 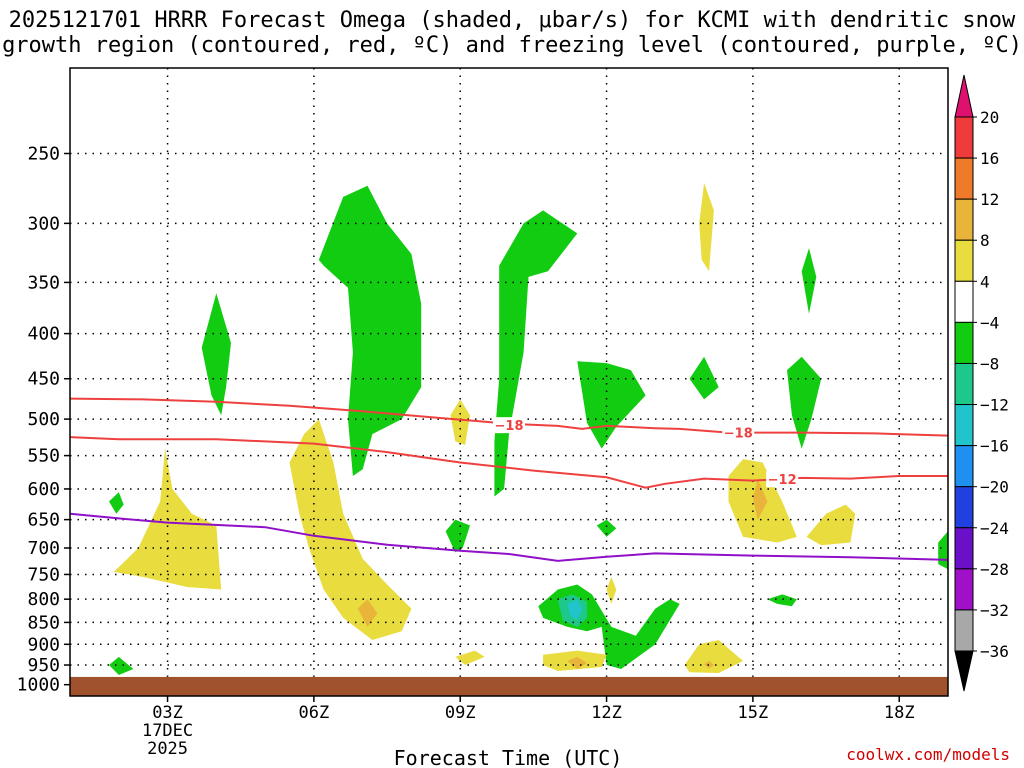 I want to click on y-tick-label: 650, so click(x=43, y=520).